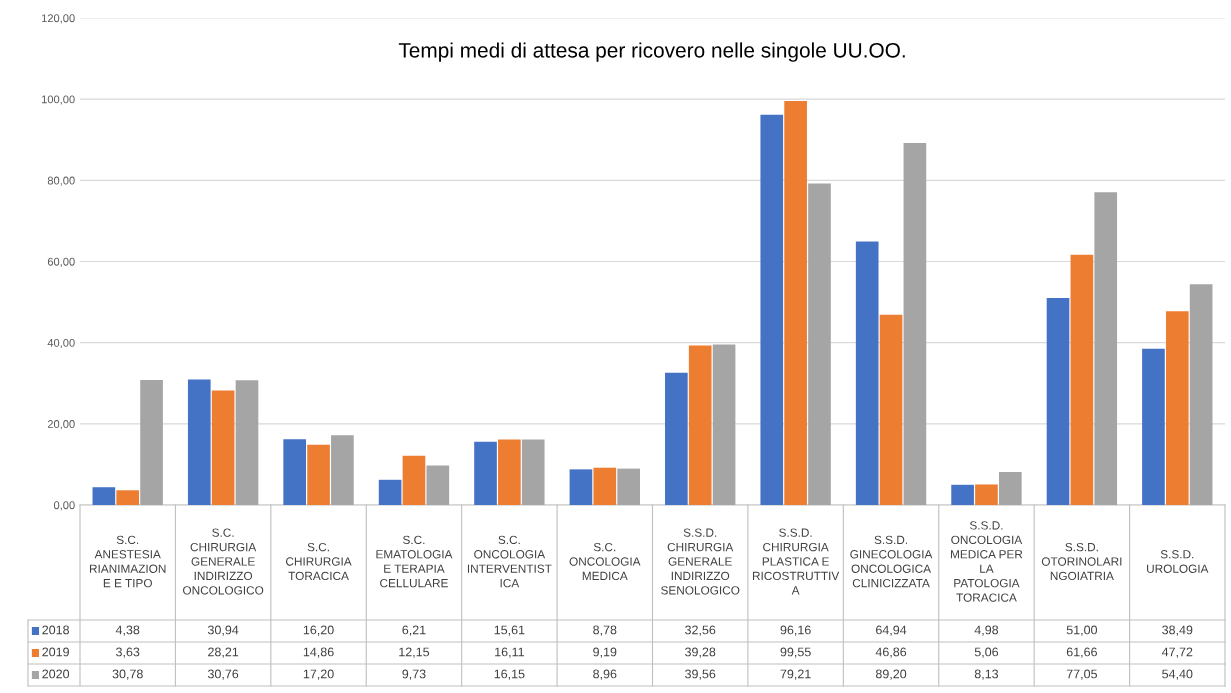 The height and width of the screenshot is (693, 1231). I want to click on data-label: 61,66, so click(1081, 652).